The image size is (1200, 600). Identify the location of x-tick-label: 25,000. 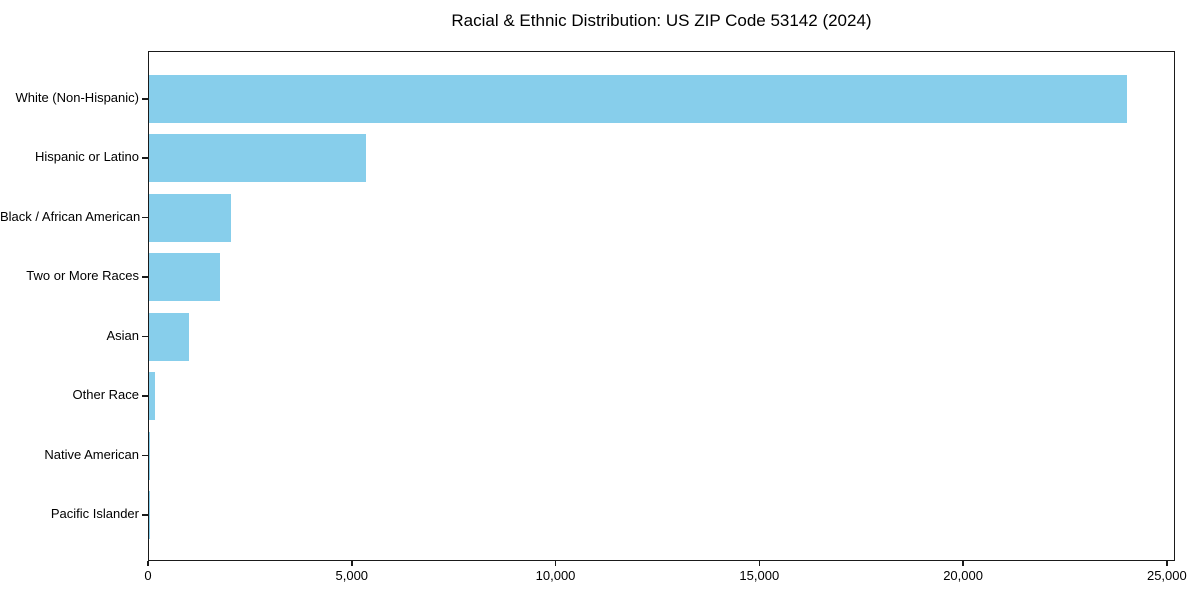
(1166, 575).